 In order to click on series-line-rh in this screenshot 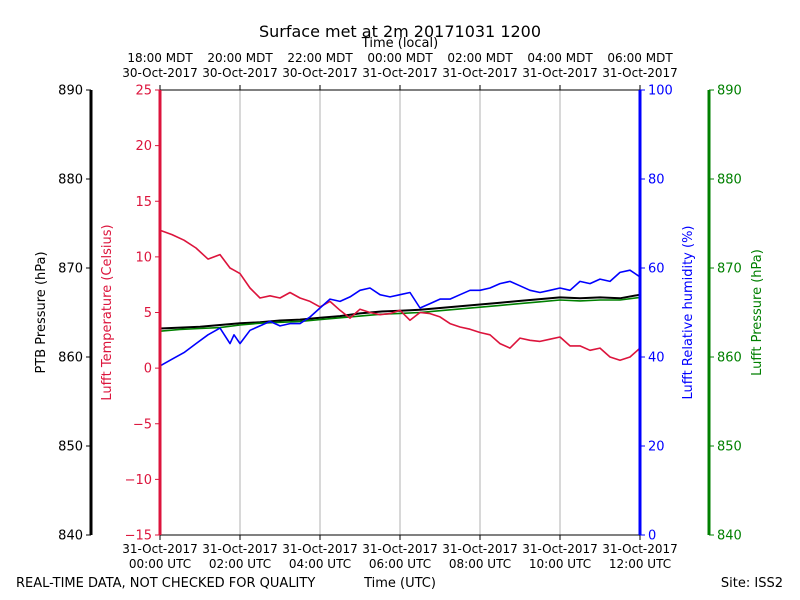, I will do `click(400, 318)`.